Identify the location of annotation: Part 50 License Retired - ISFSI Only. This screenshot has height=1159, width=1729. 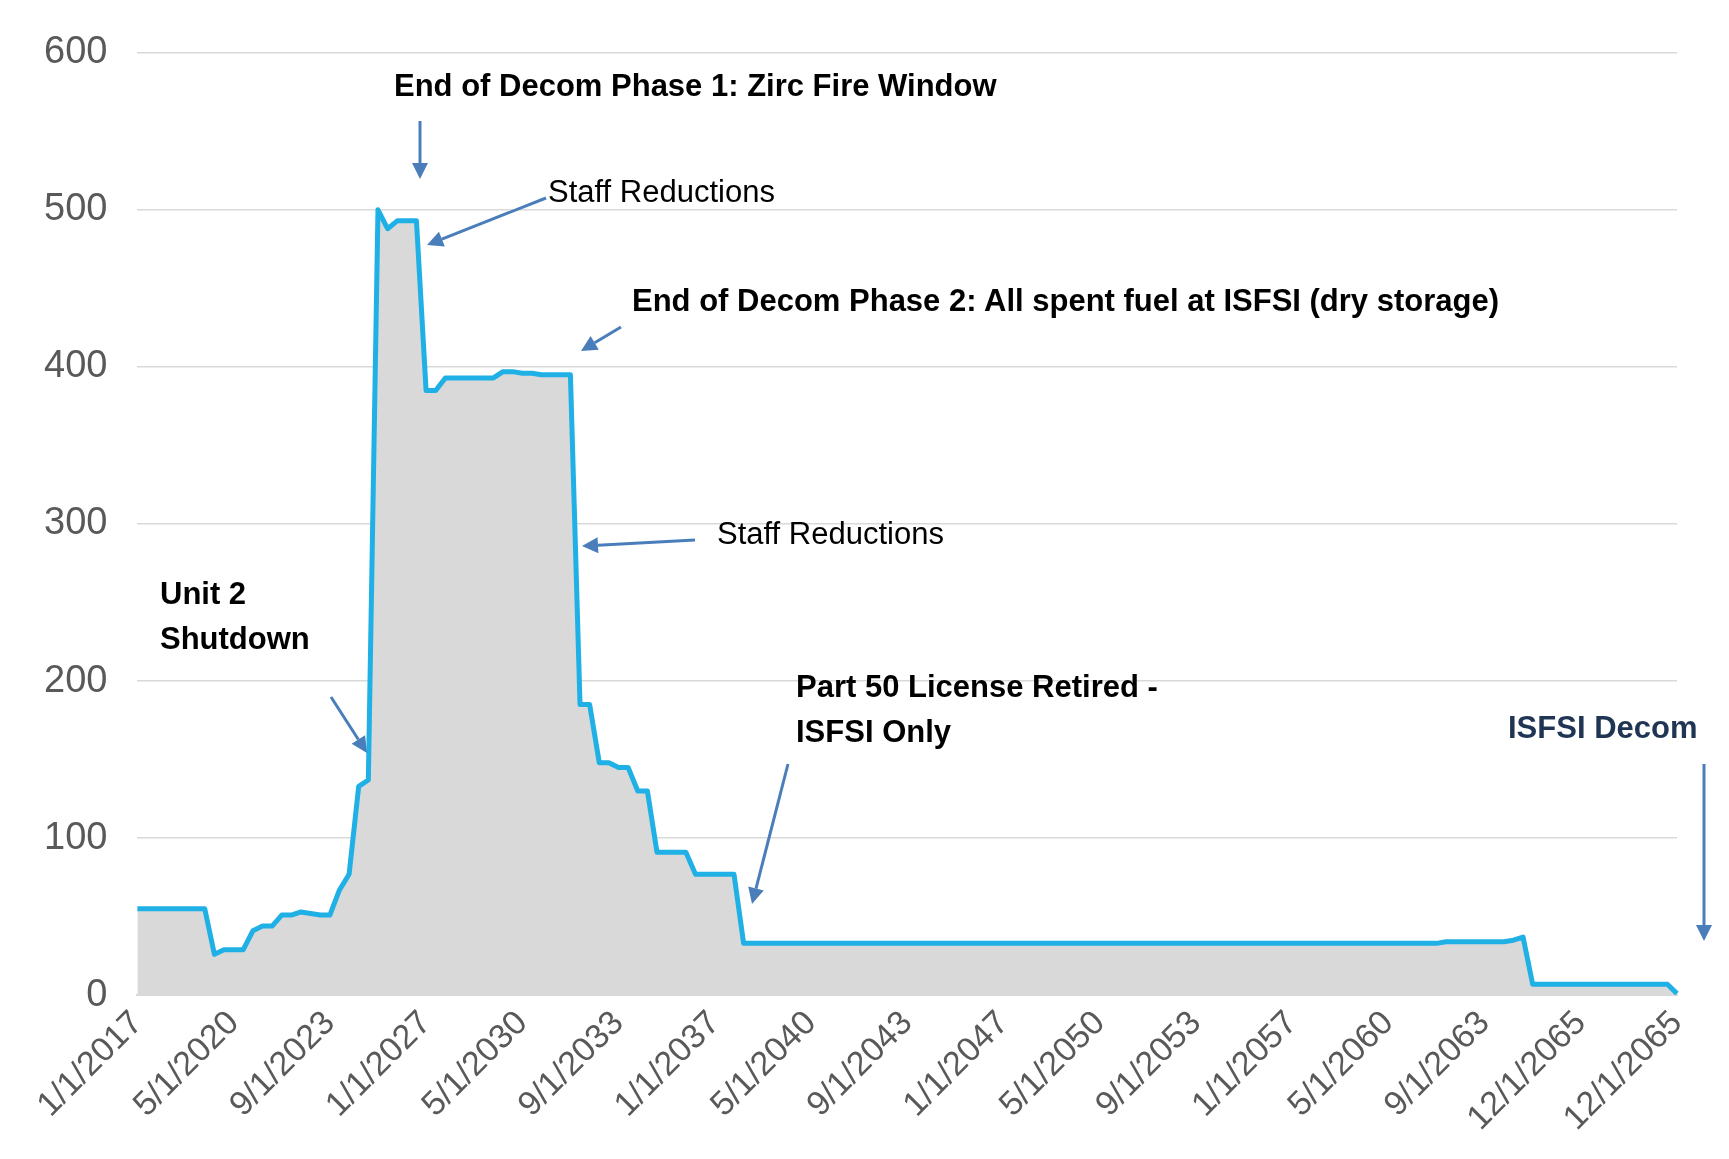
(977, 709).